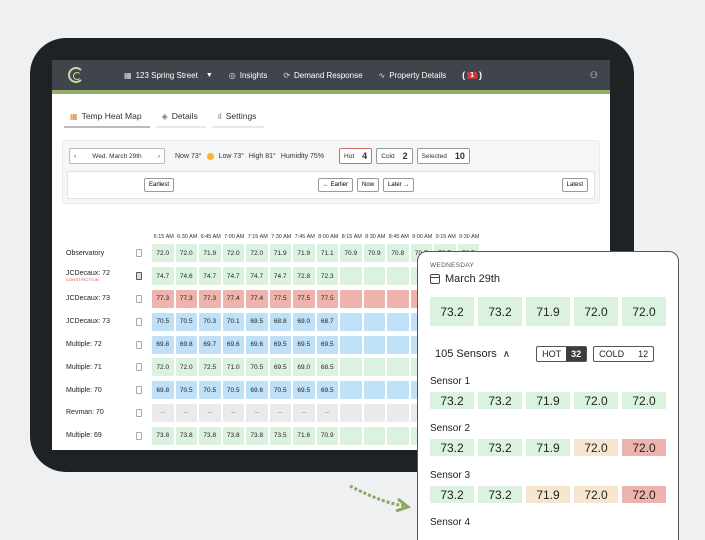  I want to click on heat-cell: 68.8, so click(280, 321).